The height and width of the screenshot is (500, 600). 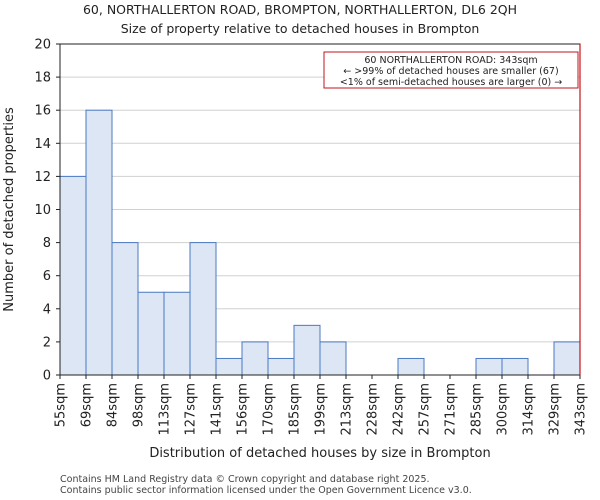 What do you see at coordinates (9, 209) in the screenshot?
I see `y-axis-label: Number of detached properties` at bounding box center [9, 209].